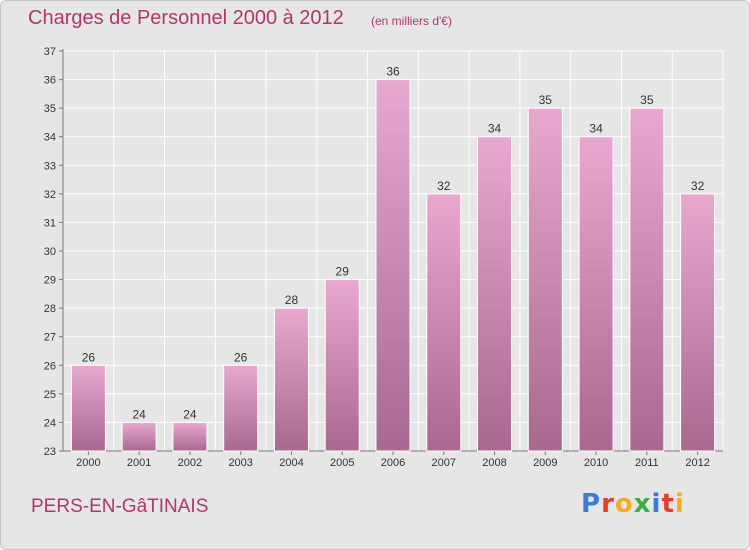 Image resolution: width=750 pixels, height=550 pixels. Describe the element at coordinates (624, 504) in the screenshot. I see `logo-letter: o` at that location.